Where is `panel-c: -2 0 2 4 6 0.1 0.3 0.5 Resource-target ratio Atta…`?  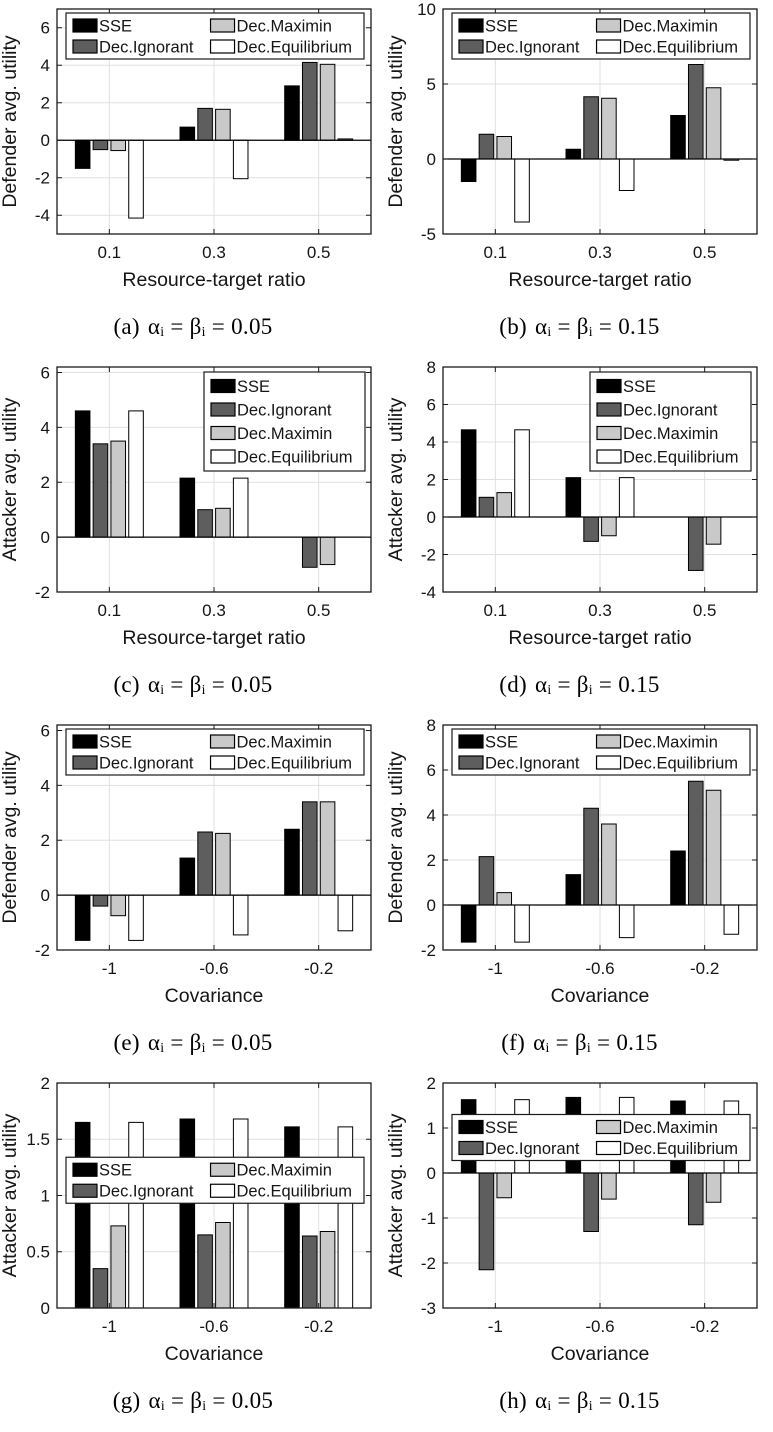 panel-c: -2 0 2 4 6 0.1 0.3 0.5 Resource-target ratio Atta… is located at coordinates (193, 537).